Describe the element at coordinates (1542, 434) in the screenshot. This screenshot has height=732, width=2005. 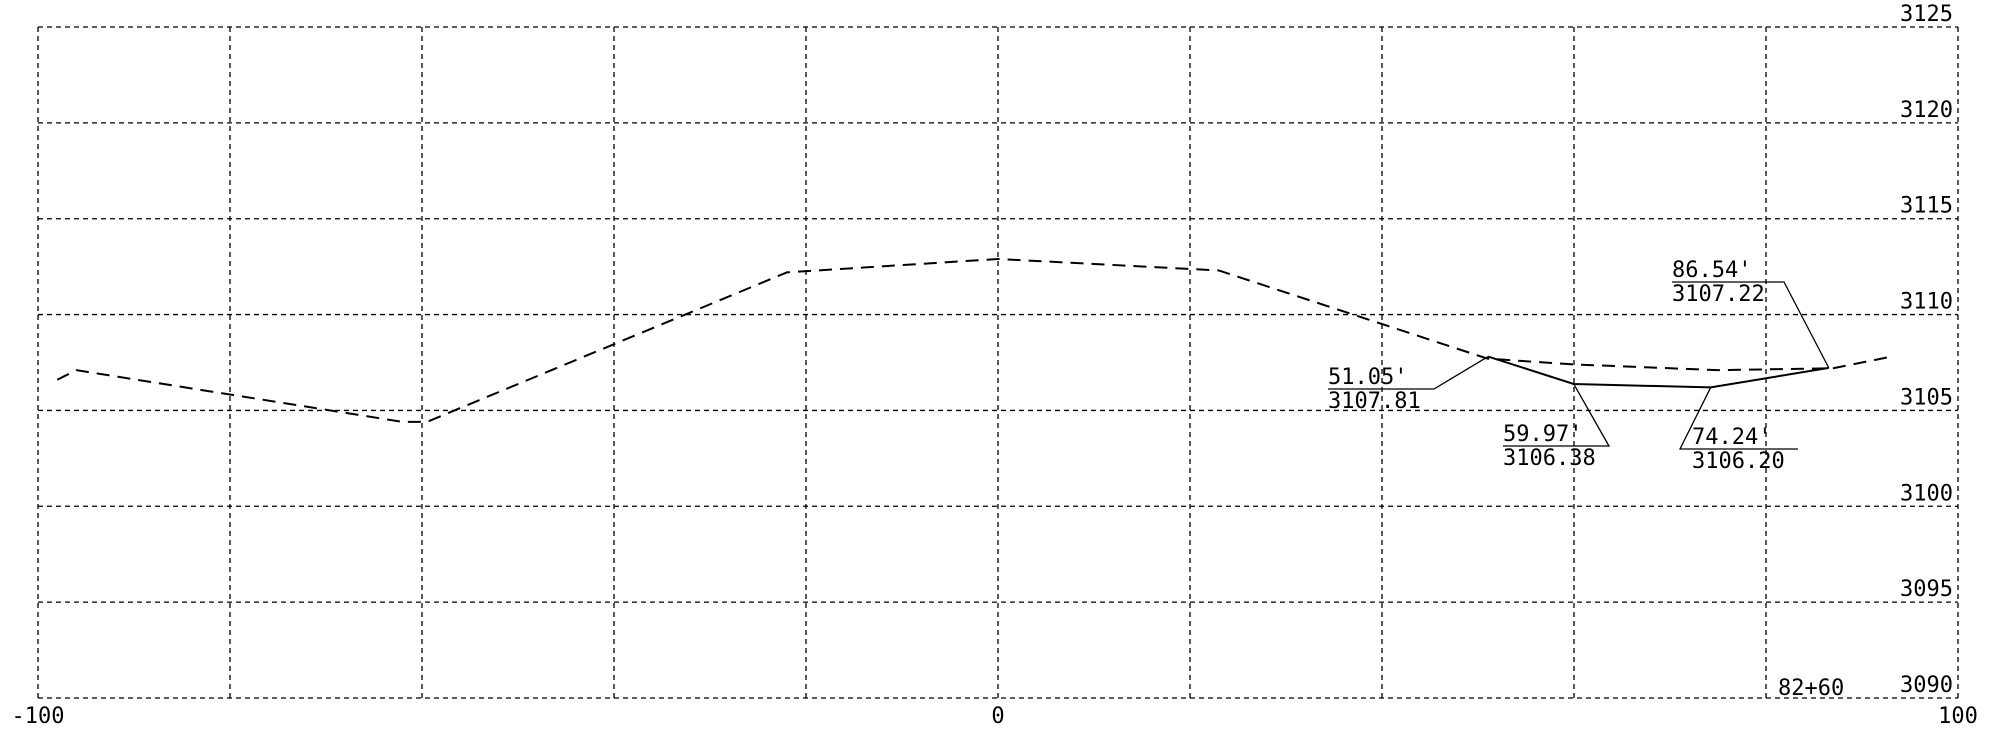
I see `callout-offset-label: 59.97'` at that location.